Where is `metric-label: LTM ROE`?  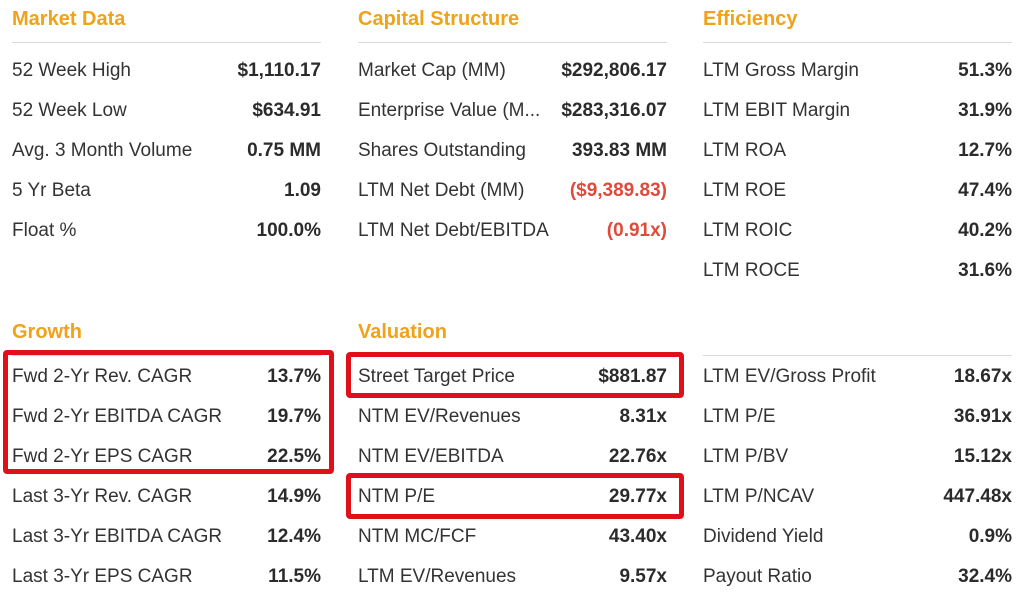
metric-label: LTM ROE is located at coordinates (745, 190).